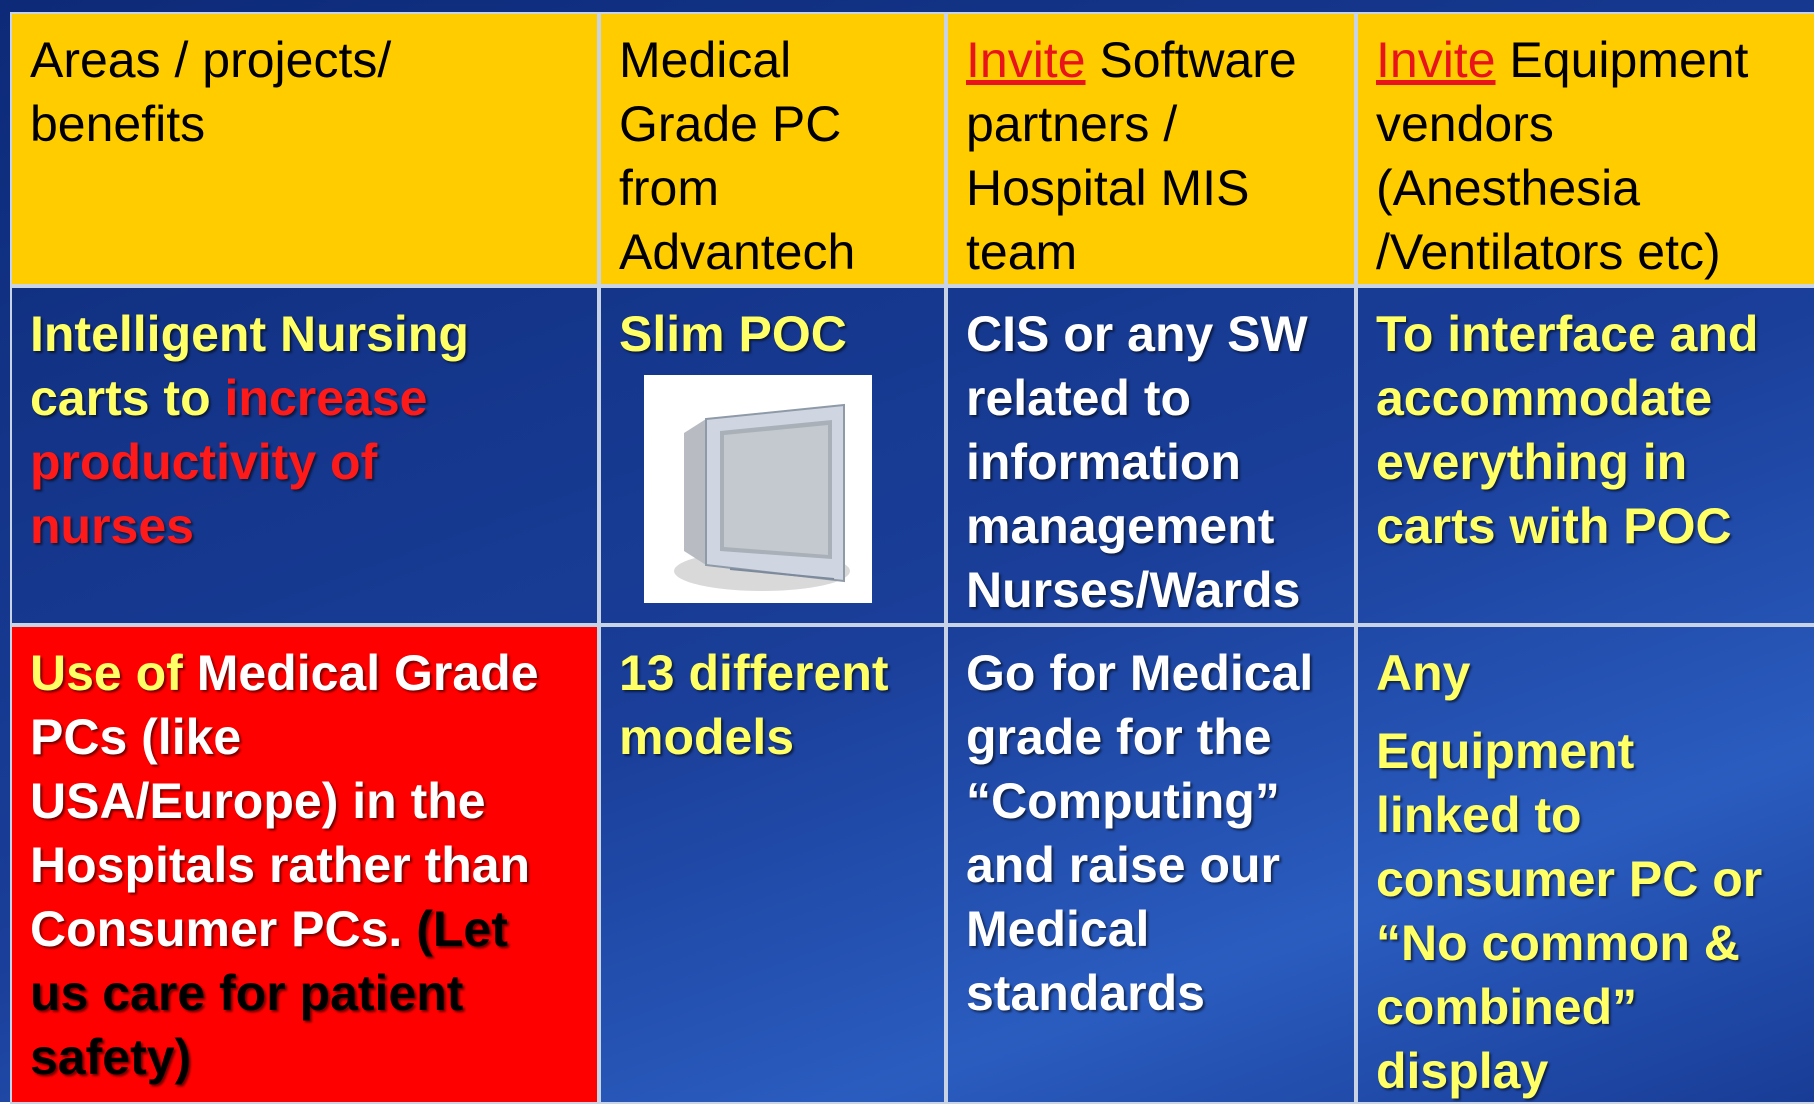 The image size is (1814, 1104). I want to click on text-line: Medical, so click(772, 60).